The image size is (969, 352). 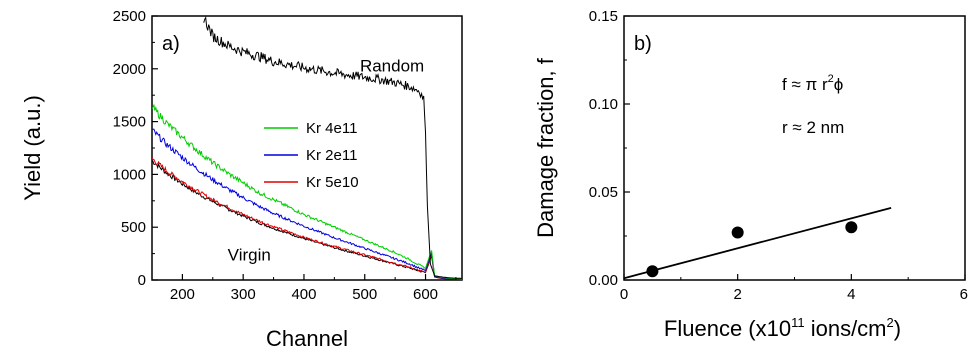 What do you see at coordinates (307, 219) in the screenshot?
I see `series-line-kr-5e10` at bounding box center [307, 219].